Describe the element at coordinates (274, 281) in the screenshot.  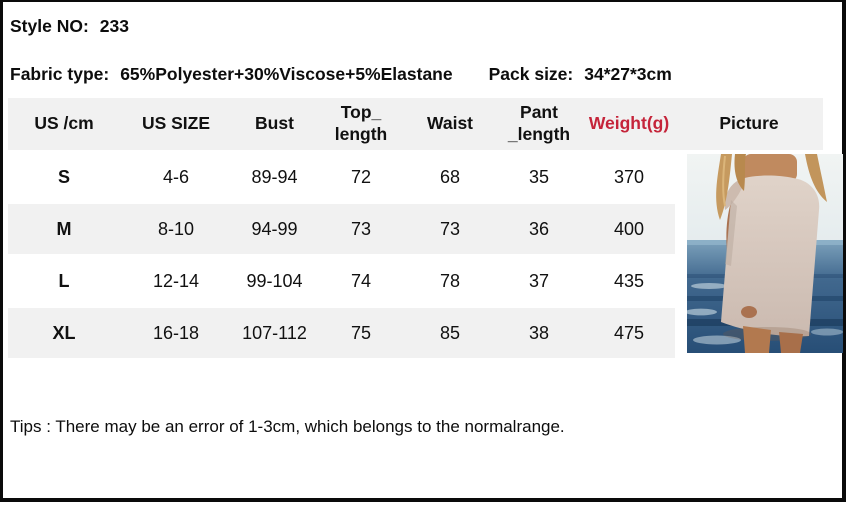
I see `cell-bust: 99-104` at that location.